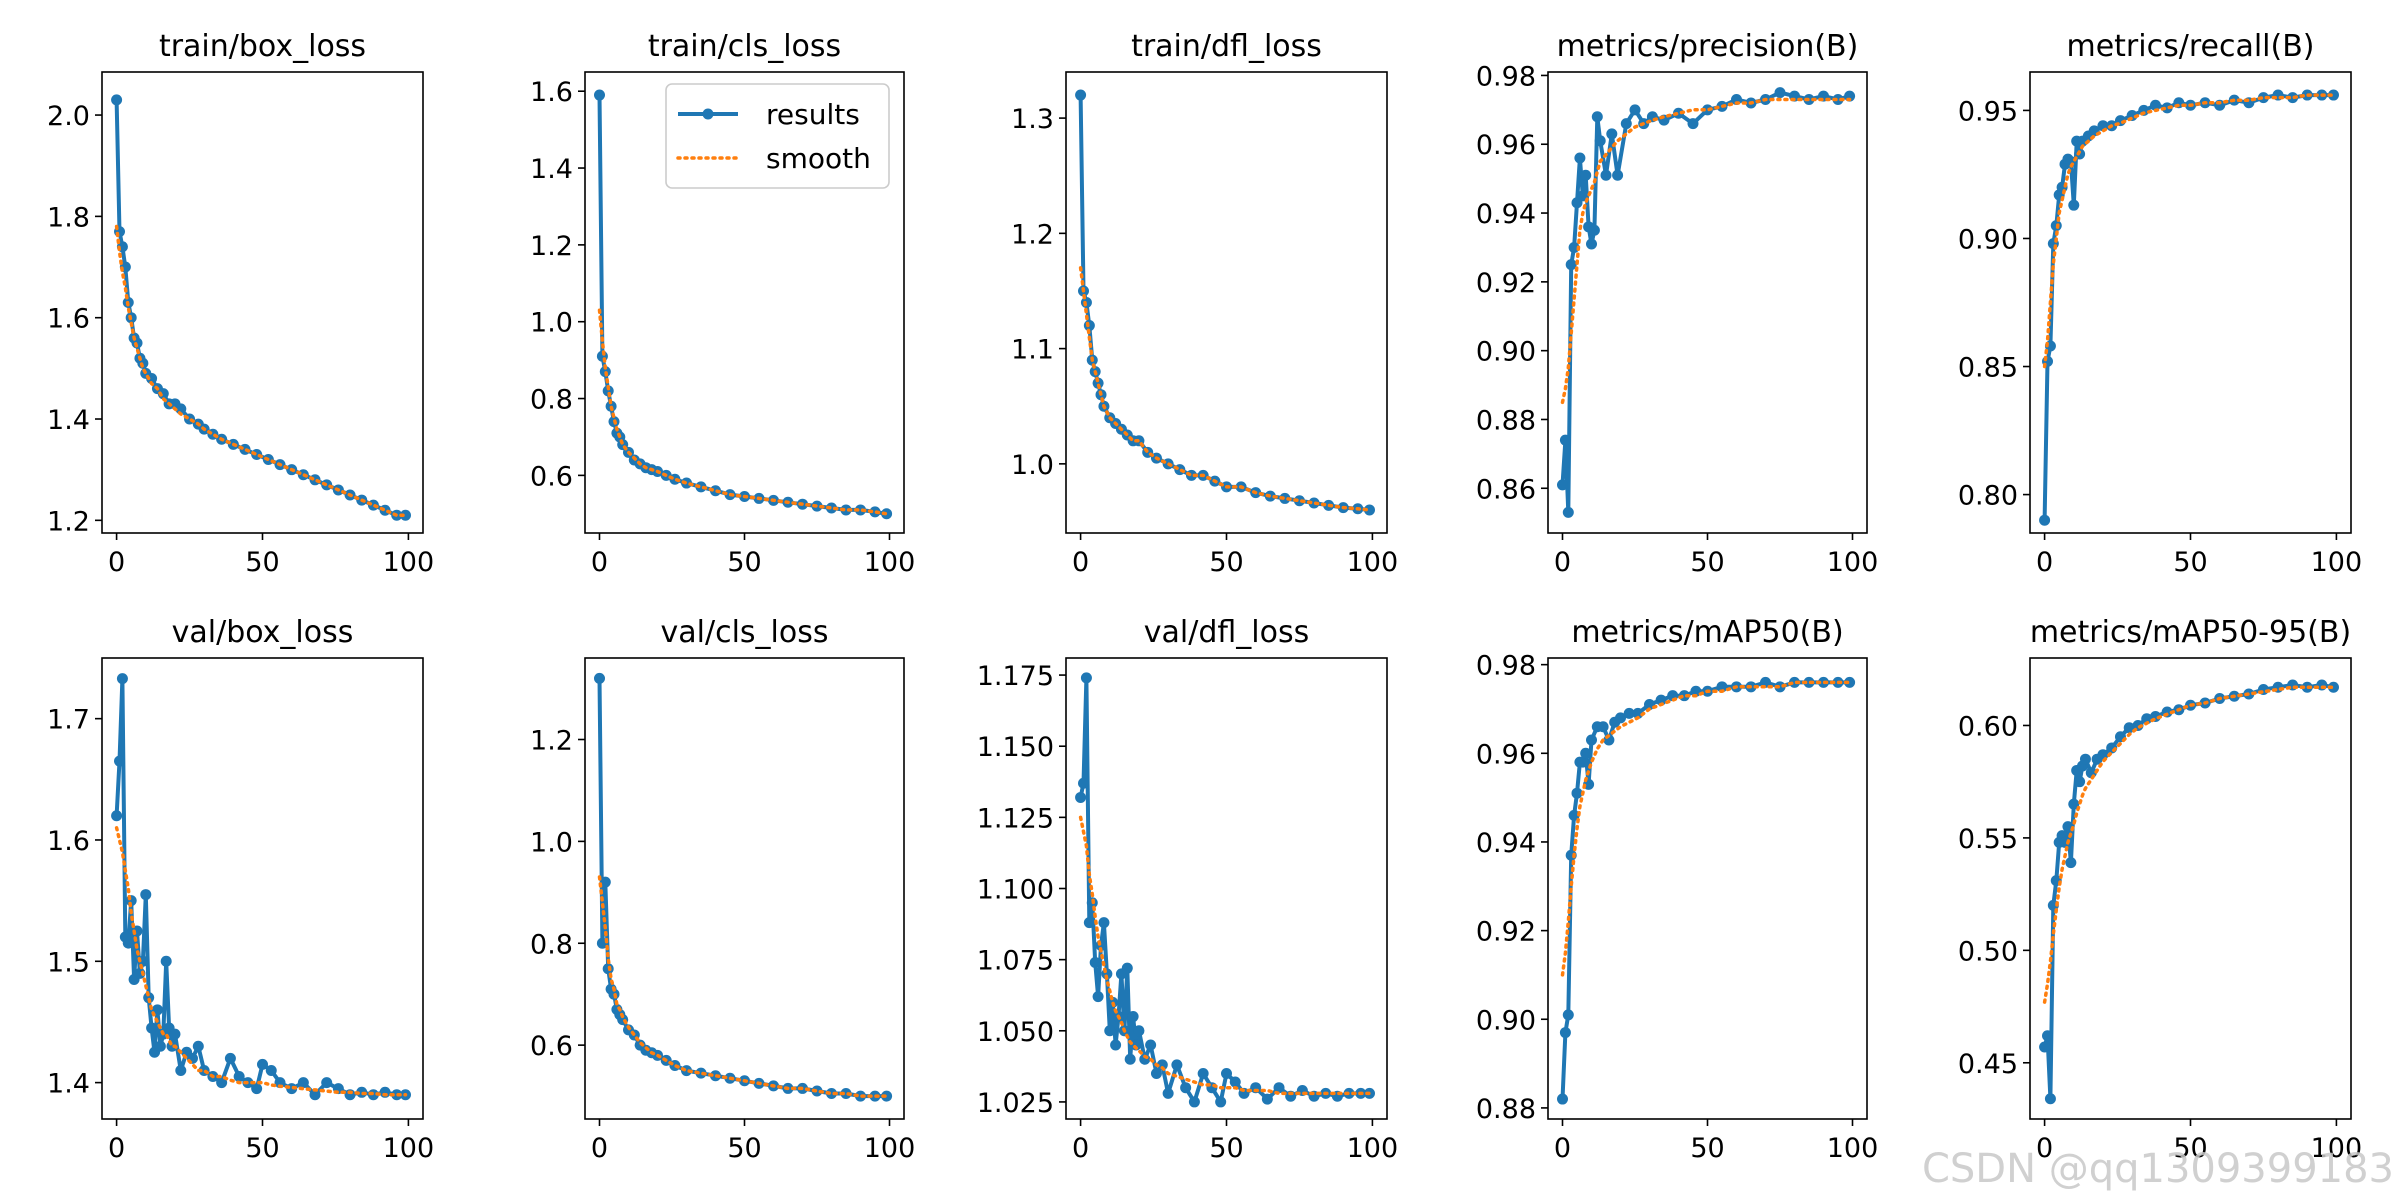  I want to click on subplot-val-cls-loss: val/cls_loss 0 50 100 0.6 0.8 1.0 1.2, so click(722, 889).